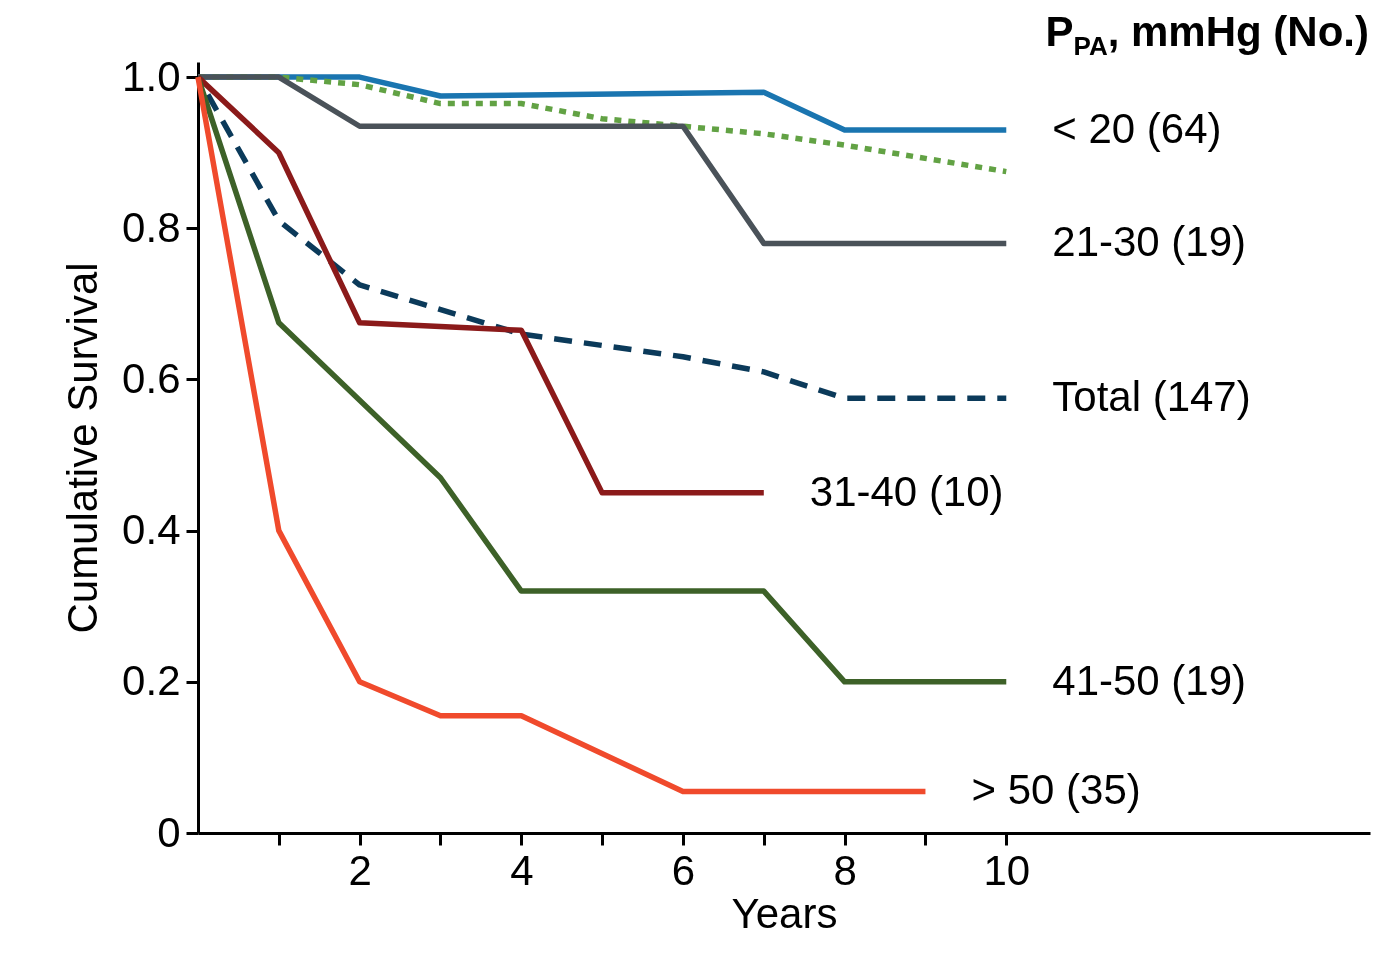  I want to click on x-tick-label: 6, so click(683, 870).